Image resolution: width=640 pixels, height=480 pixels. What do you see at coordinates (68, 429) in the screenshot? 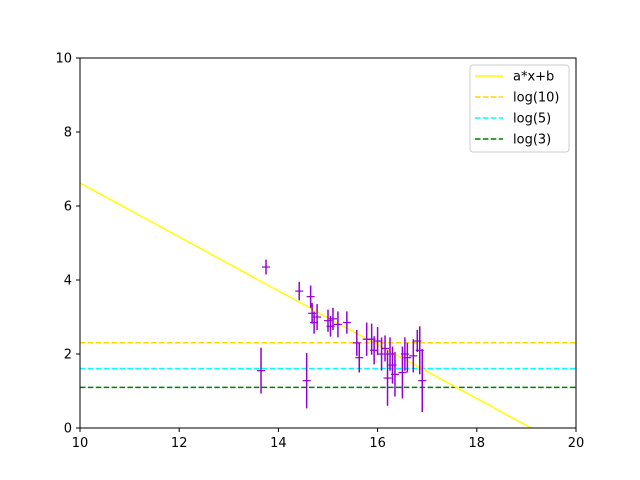
I see `y-tick-label: 0` at bounding box center [68, 429].